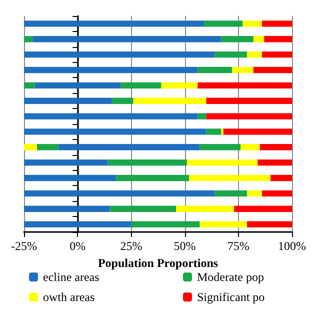 Image resolution: width=320 pixels, height=320 pixels. Describe the element at coordinates (78, 246) in the screenshot. I see `x-tick-label: 0%` at that location.